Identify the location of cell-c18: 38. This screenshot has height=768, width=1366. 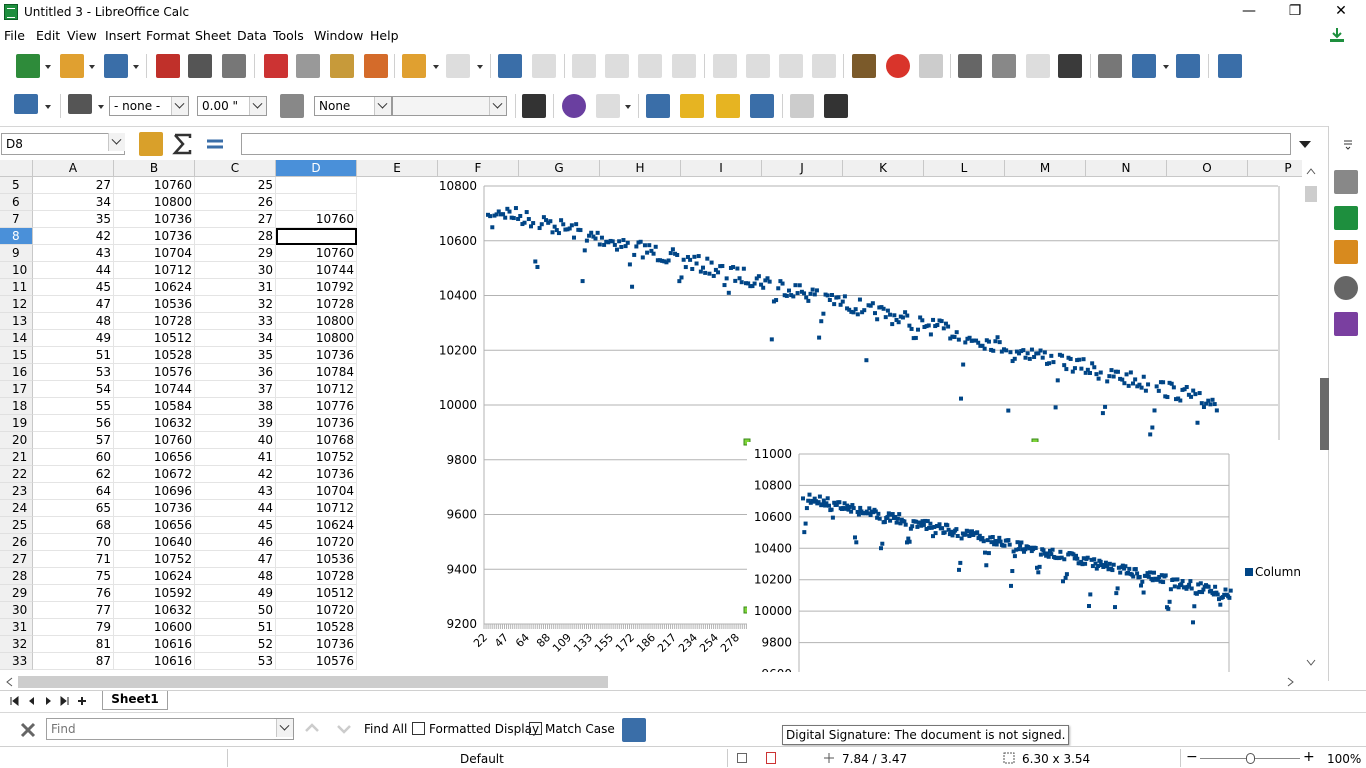
(235, 406).